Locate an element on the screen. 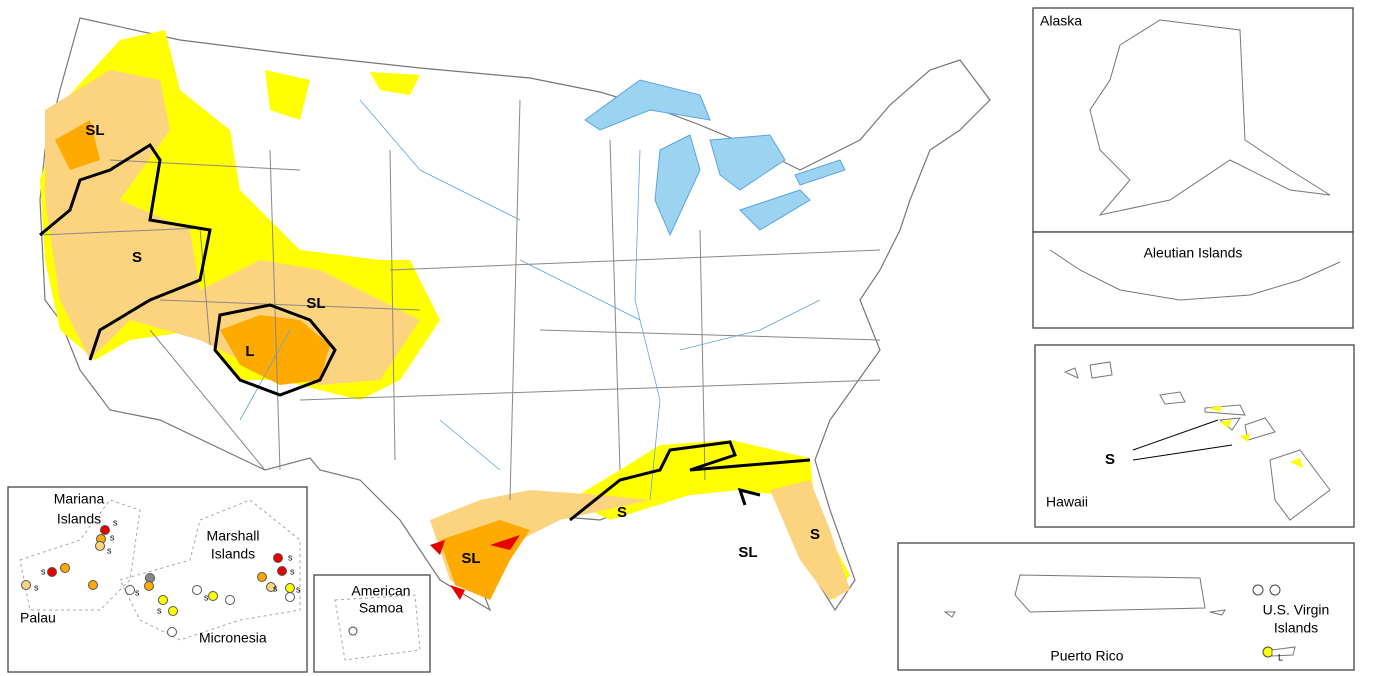  drought-d3 is located at coordinates (475, 567).